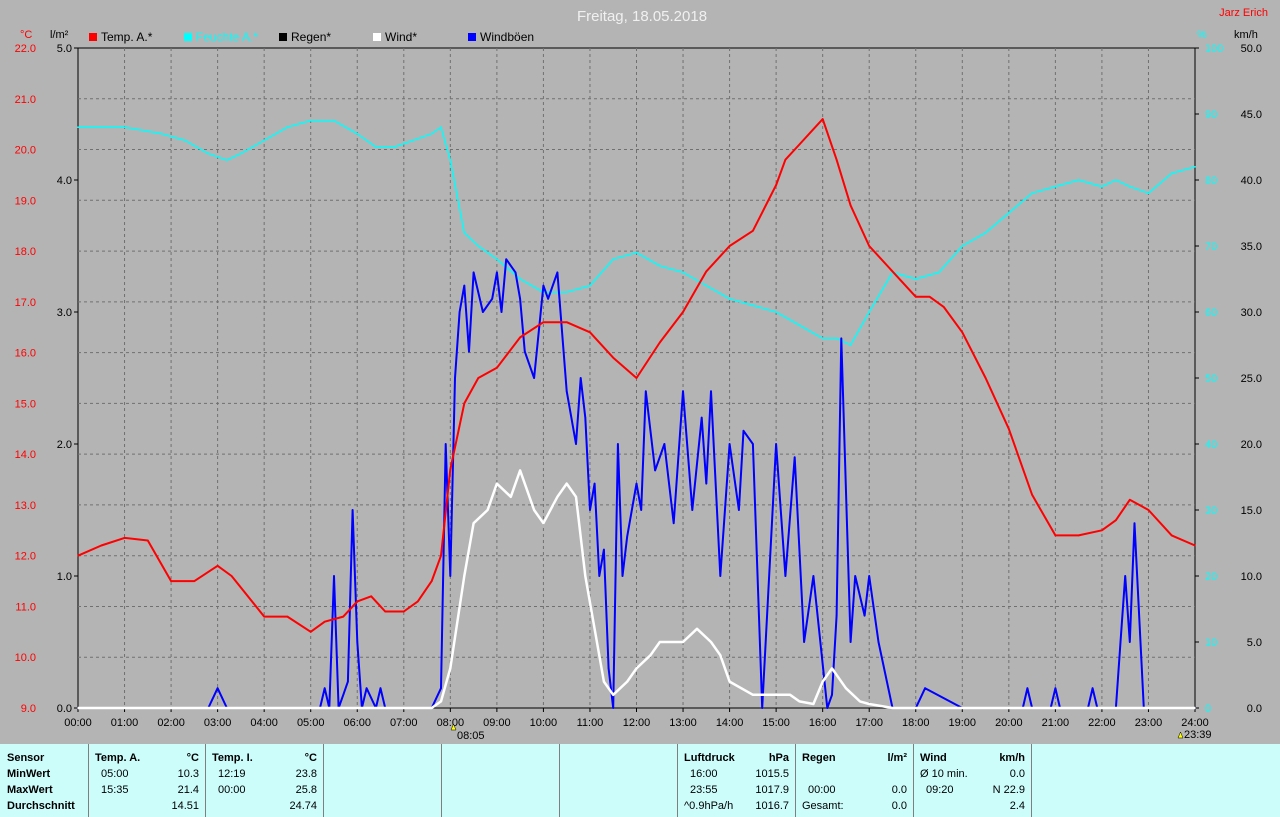  What do you see at coordinates (25, 455) in the screenshot?
I see `temp-tick-label: 14.0` at bounding box center [25, 455].